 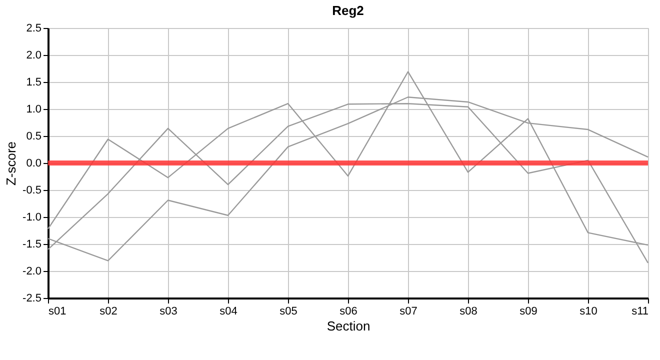 What do you see at coordinates (348, 10) in the screenshot?
I see `chart-title: Reg2` at bounding box center [348, 10].